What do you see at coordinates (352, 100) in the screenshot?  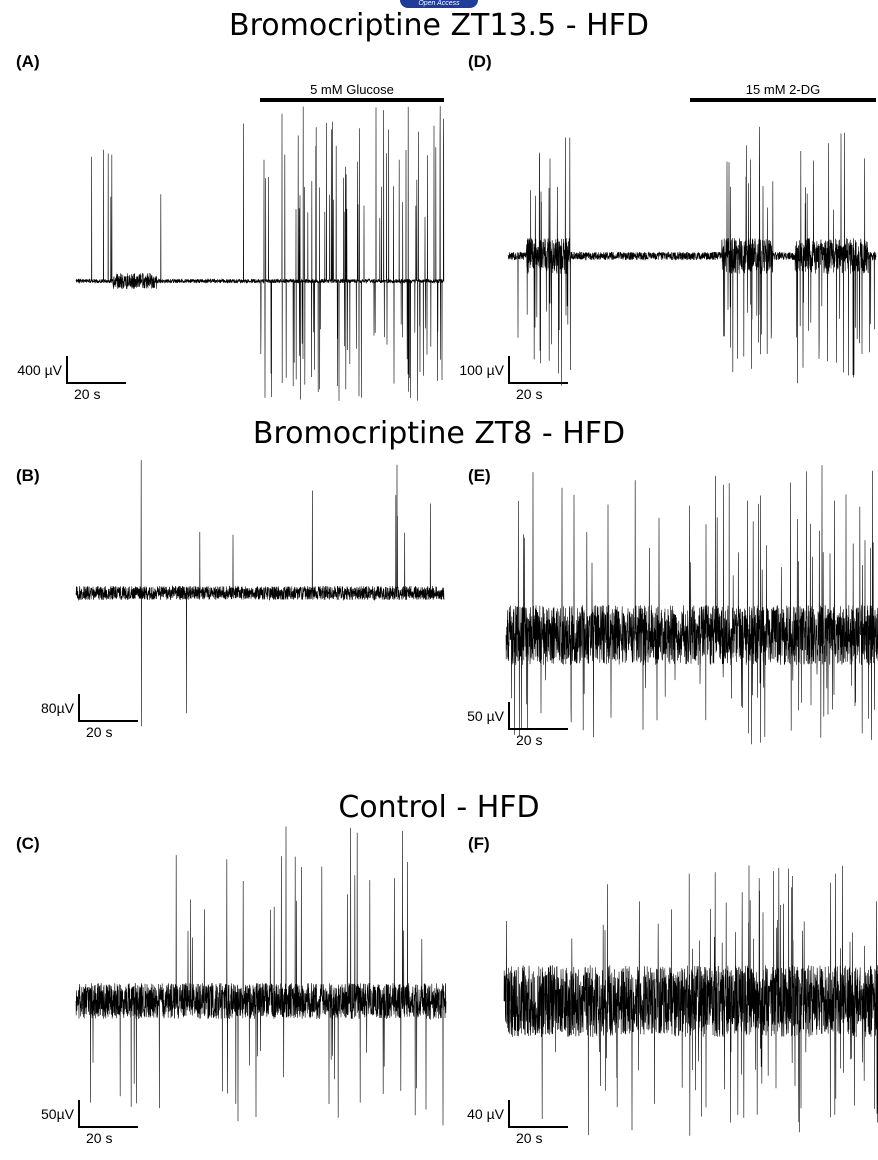 I see `treatment-glucose-bar` at bounding box center [352, 100].